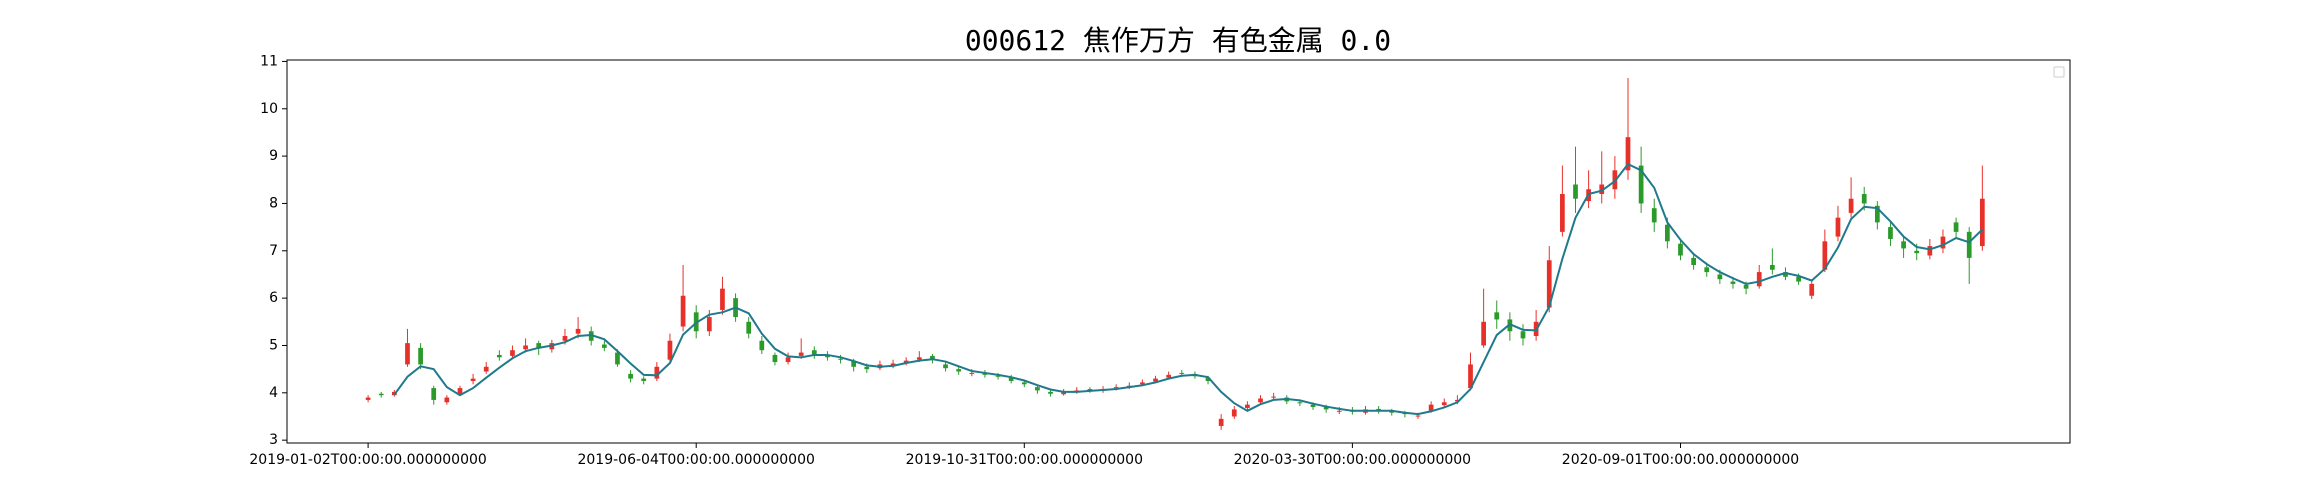 The image size is (2300, 500). What do you see at coordinates (273, 203) in the screenshot?
I see `y-tick-label: 8` at bounding box center [273, 203].